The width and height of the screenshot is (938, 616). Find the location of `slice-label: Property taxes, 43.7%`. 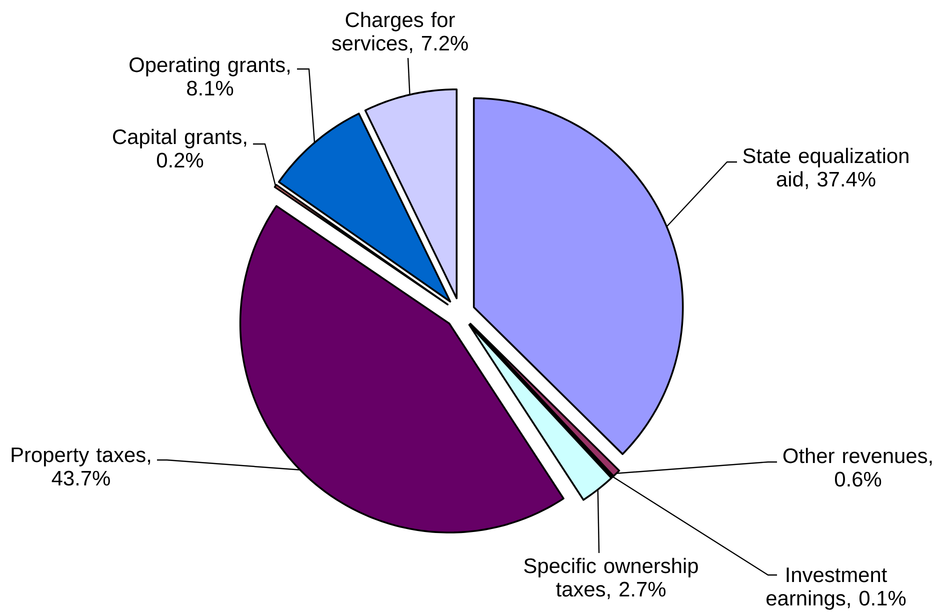

slice-label: Property taxes, 43.7% is located at coordinates (81, 467).